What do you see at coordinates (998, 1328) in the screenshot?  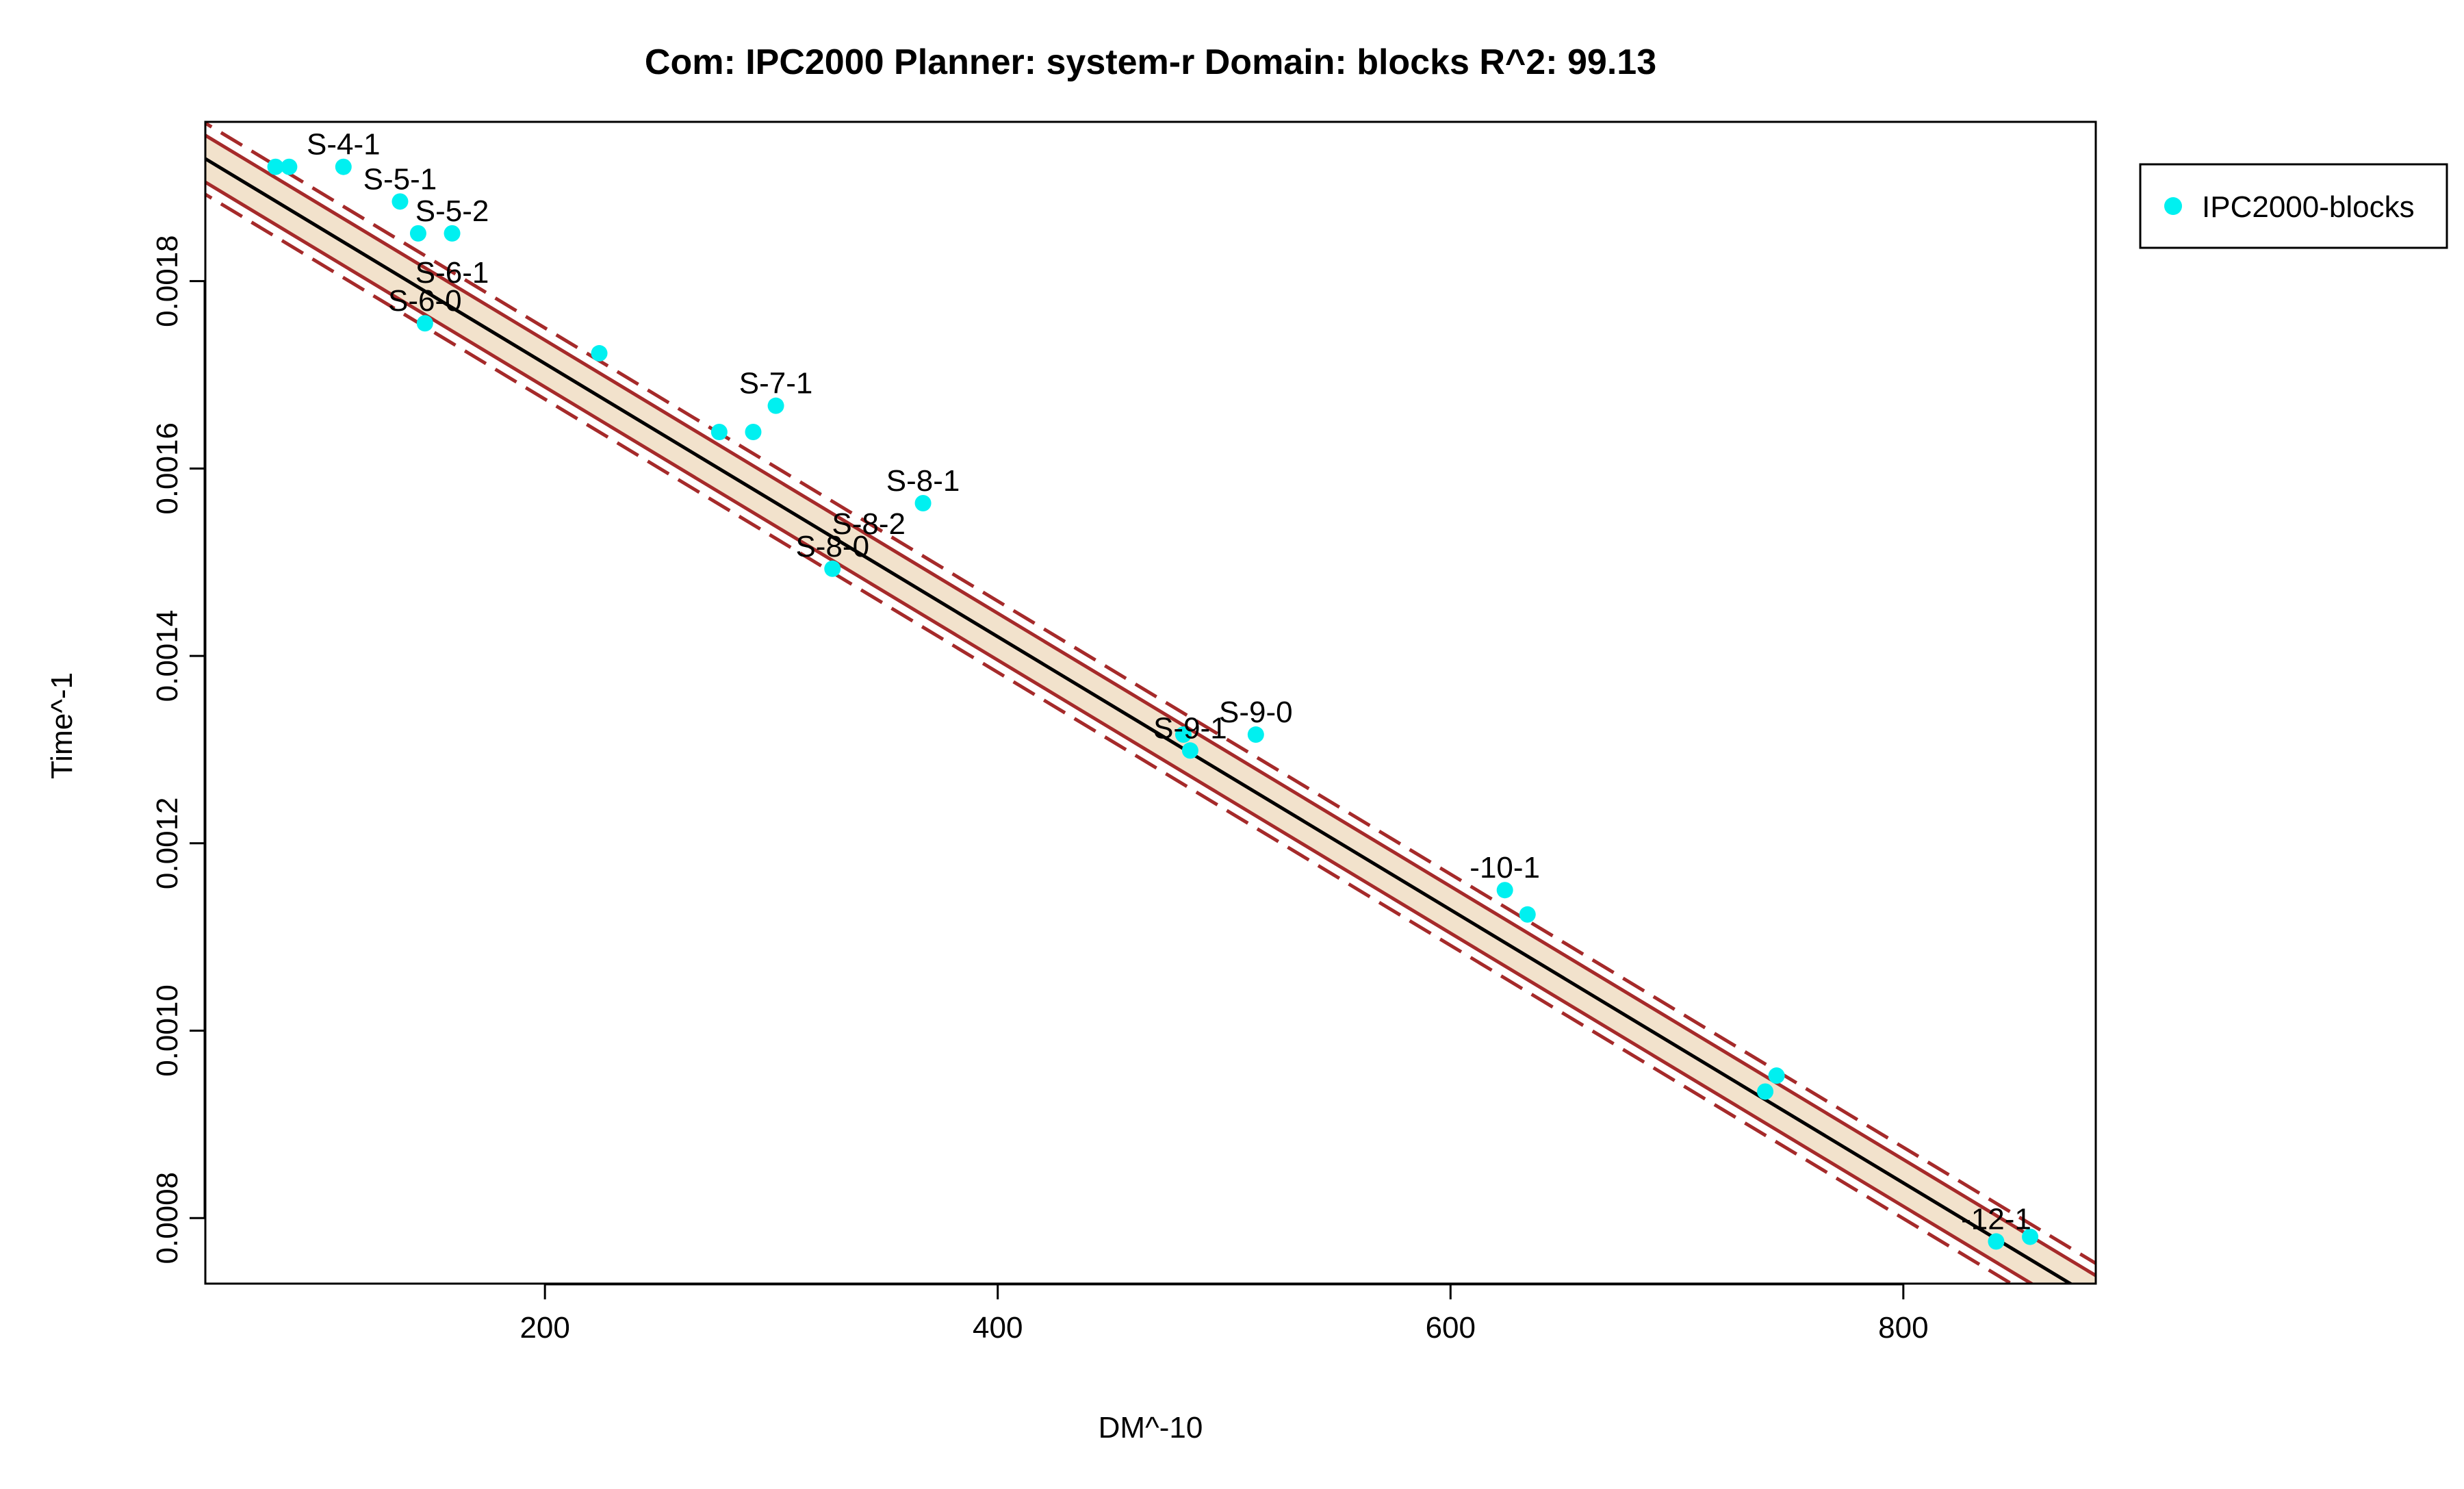 I see `x-tick-label: 400` at bounding box center [998, 1328].